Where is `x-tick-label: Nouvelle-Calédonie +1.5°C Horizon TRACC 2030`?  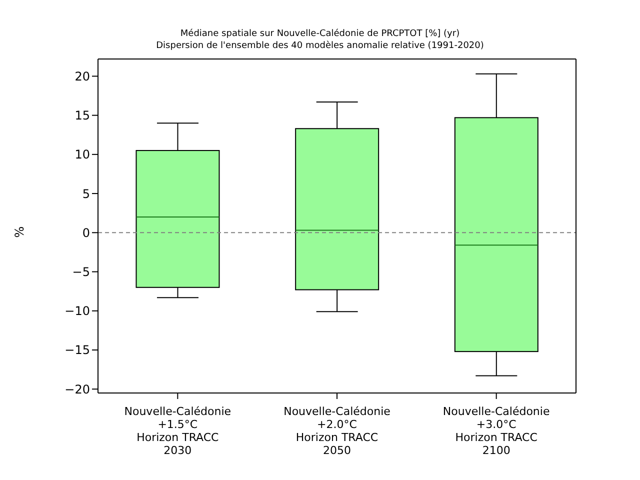 x-tick-label: Nouvelle-Calédonie +1.5°C Horizon TRACC 2030 is located at coordinates (178, 431).